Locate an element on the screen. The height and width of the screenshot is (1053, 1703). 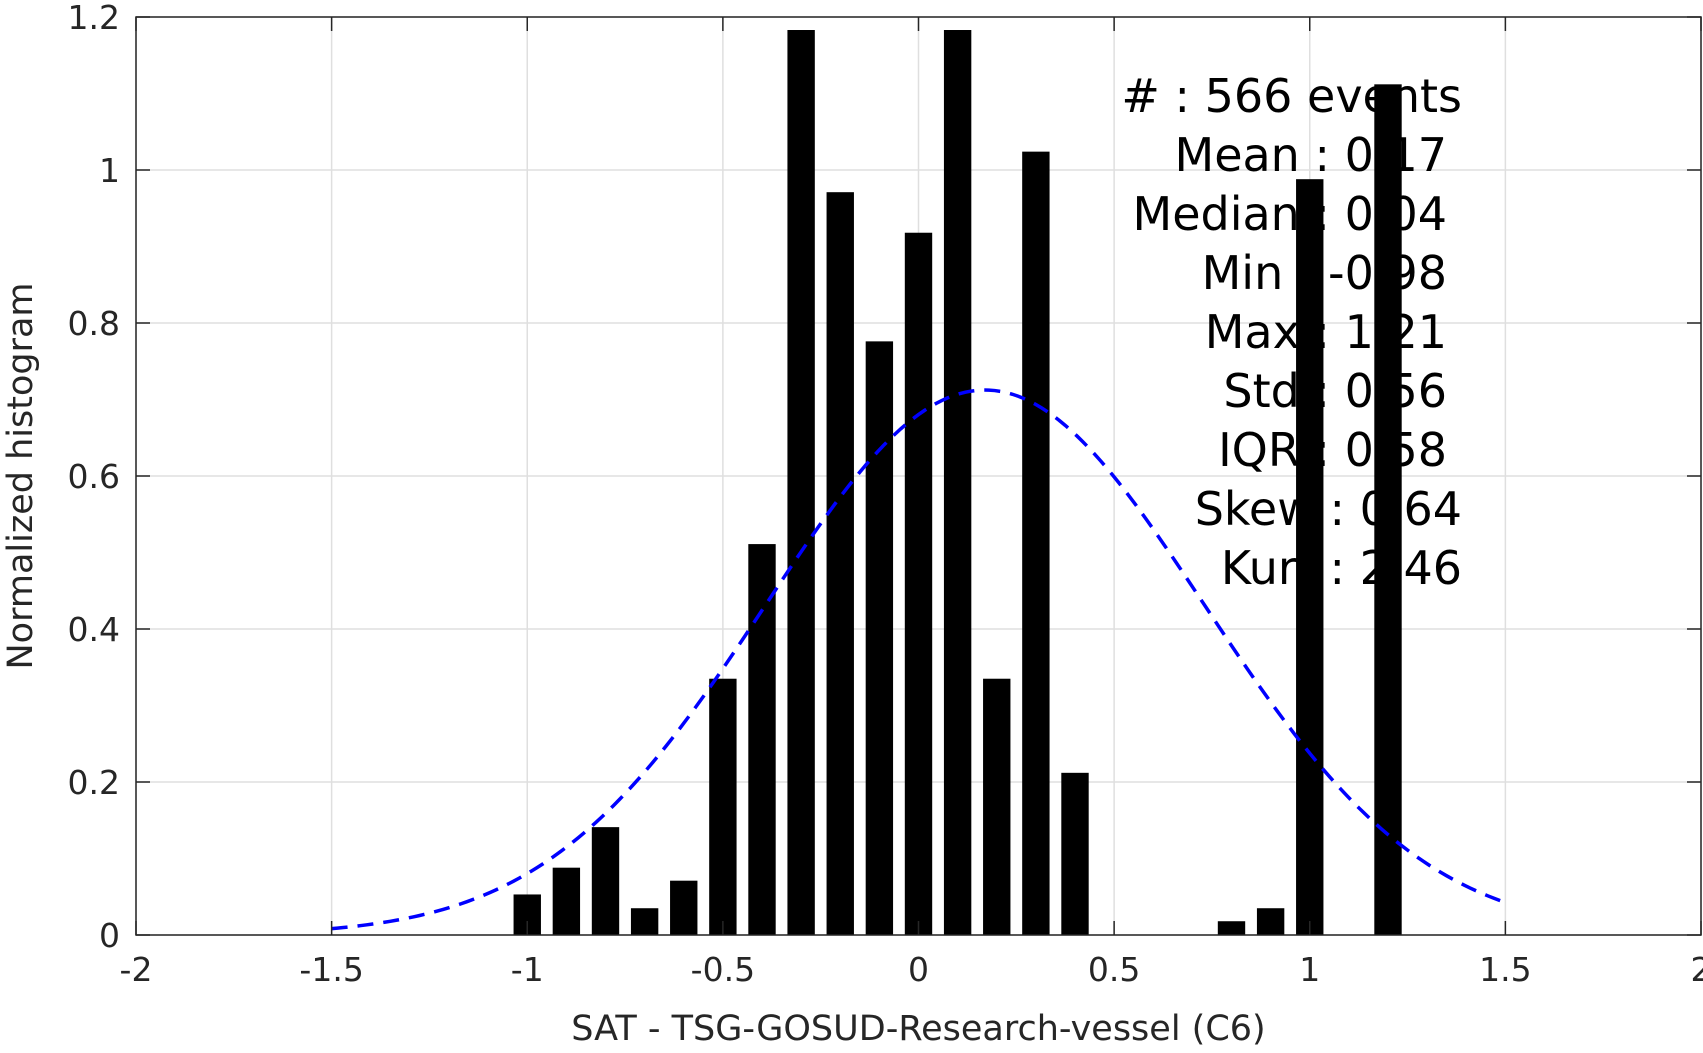
x-tick-label: 1 is located at coordinates (1309, 969).